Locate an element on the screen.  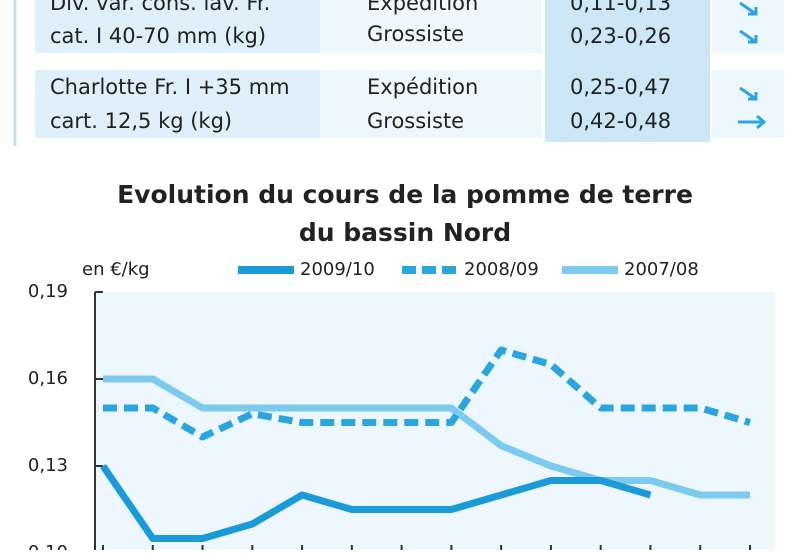
y-tick-label: 0,19 is located at coordinates (48, 291).